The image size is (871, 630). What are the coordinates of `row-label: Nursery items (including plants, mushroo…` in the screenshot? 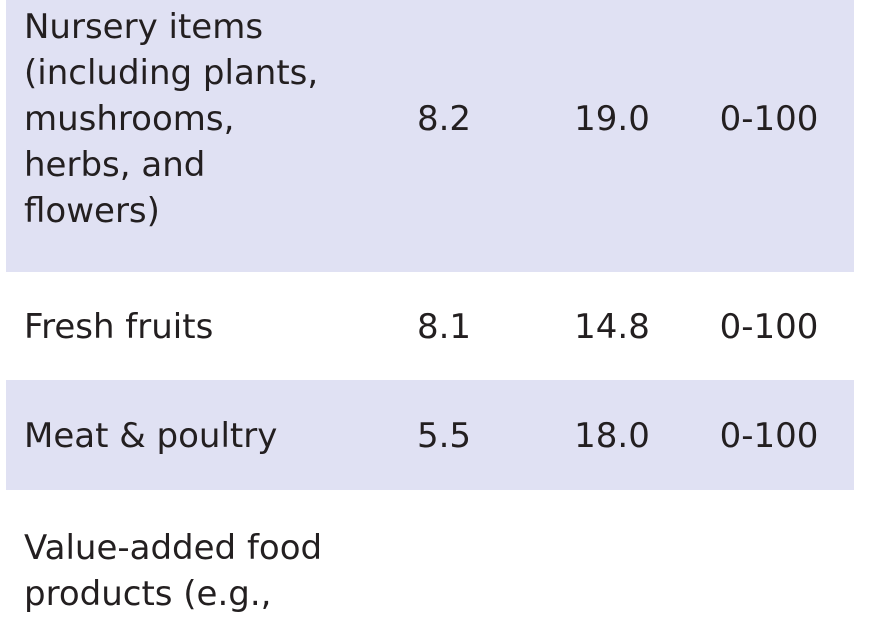 It's located at (171, 119).